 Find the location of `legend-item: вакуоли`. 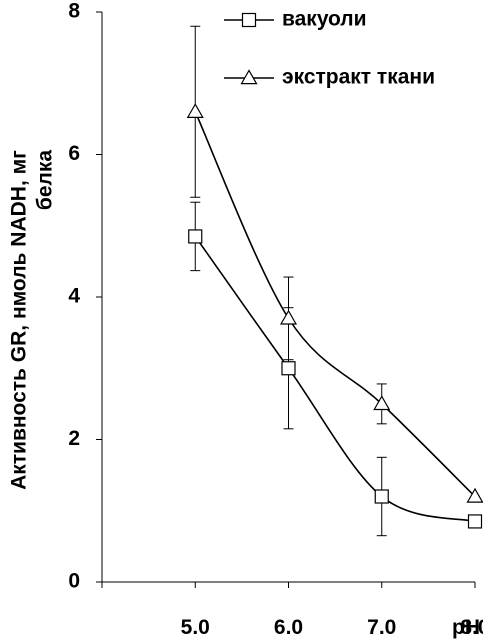

legend-item: вакуоли is located at coordinates (295, 19).